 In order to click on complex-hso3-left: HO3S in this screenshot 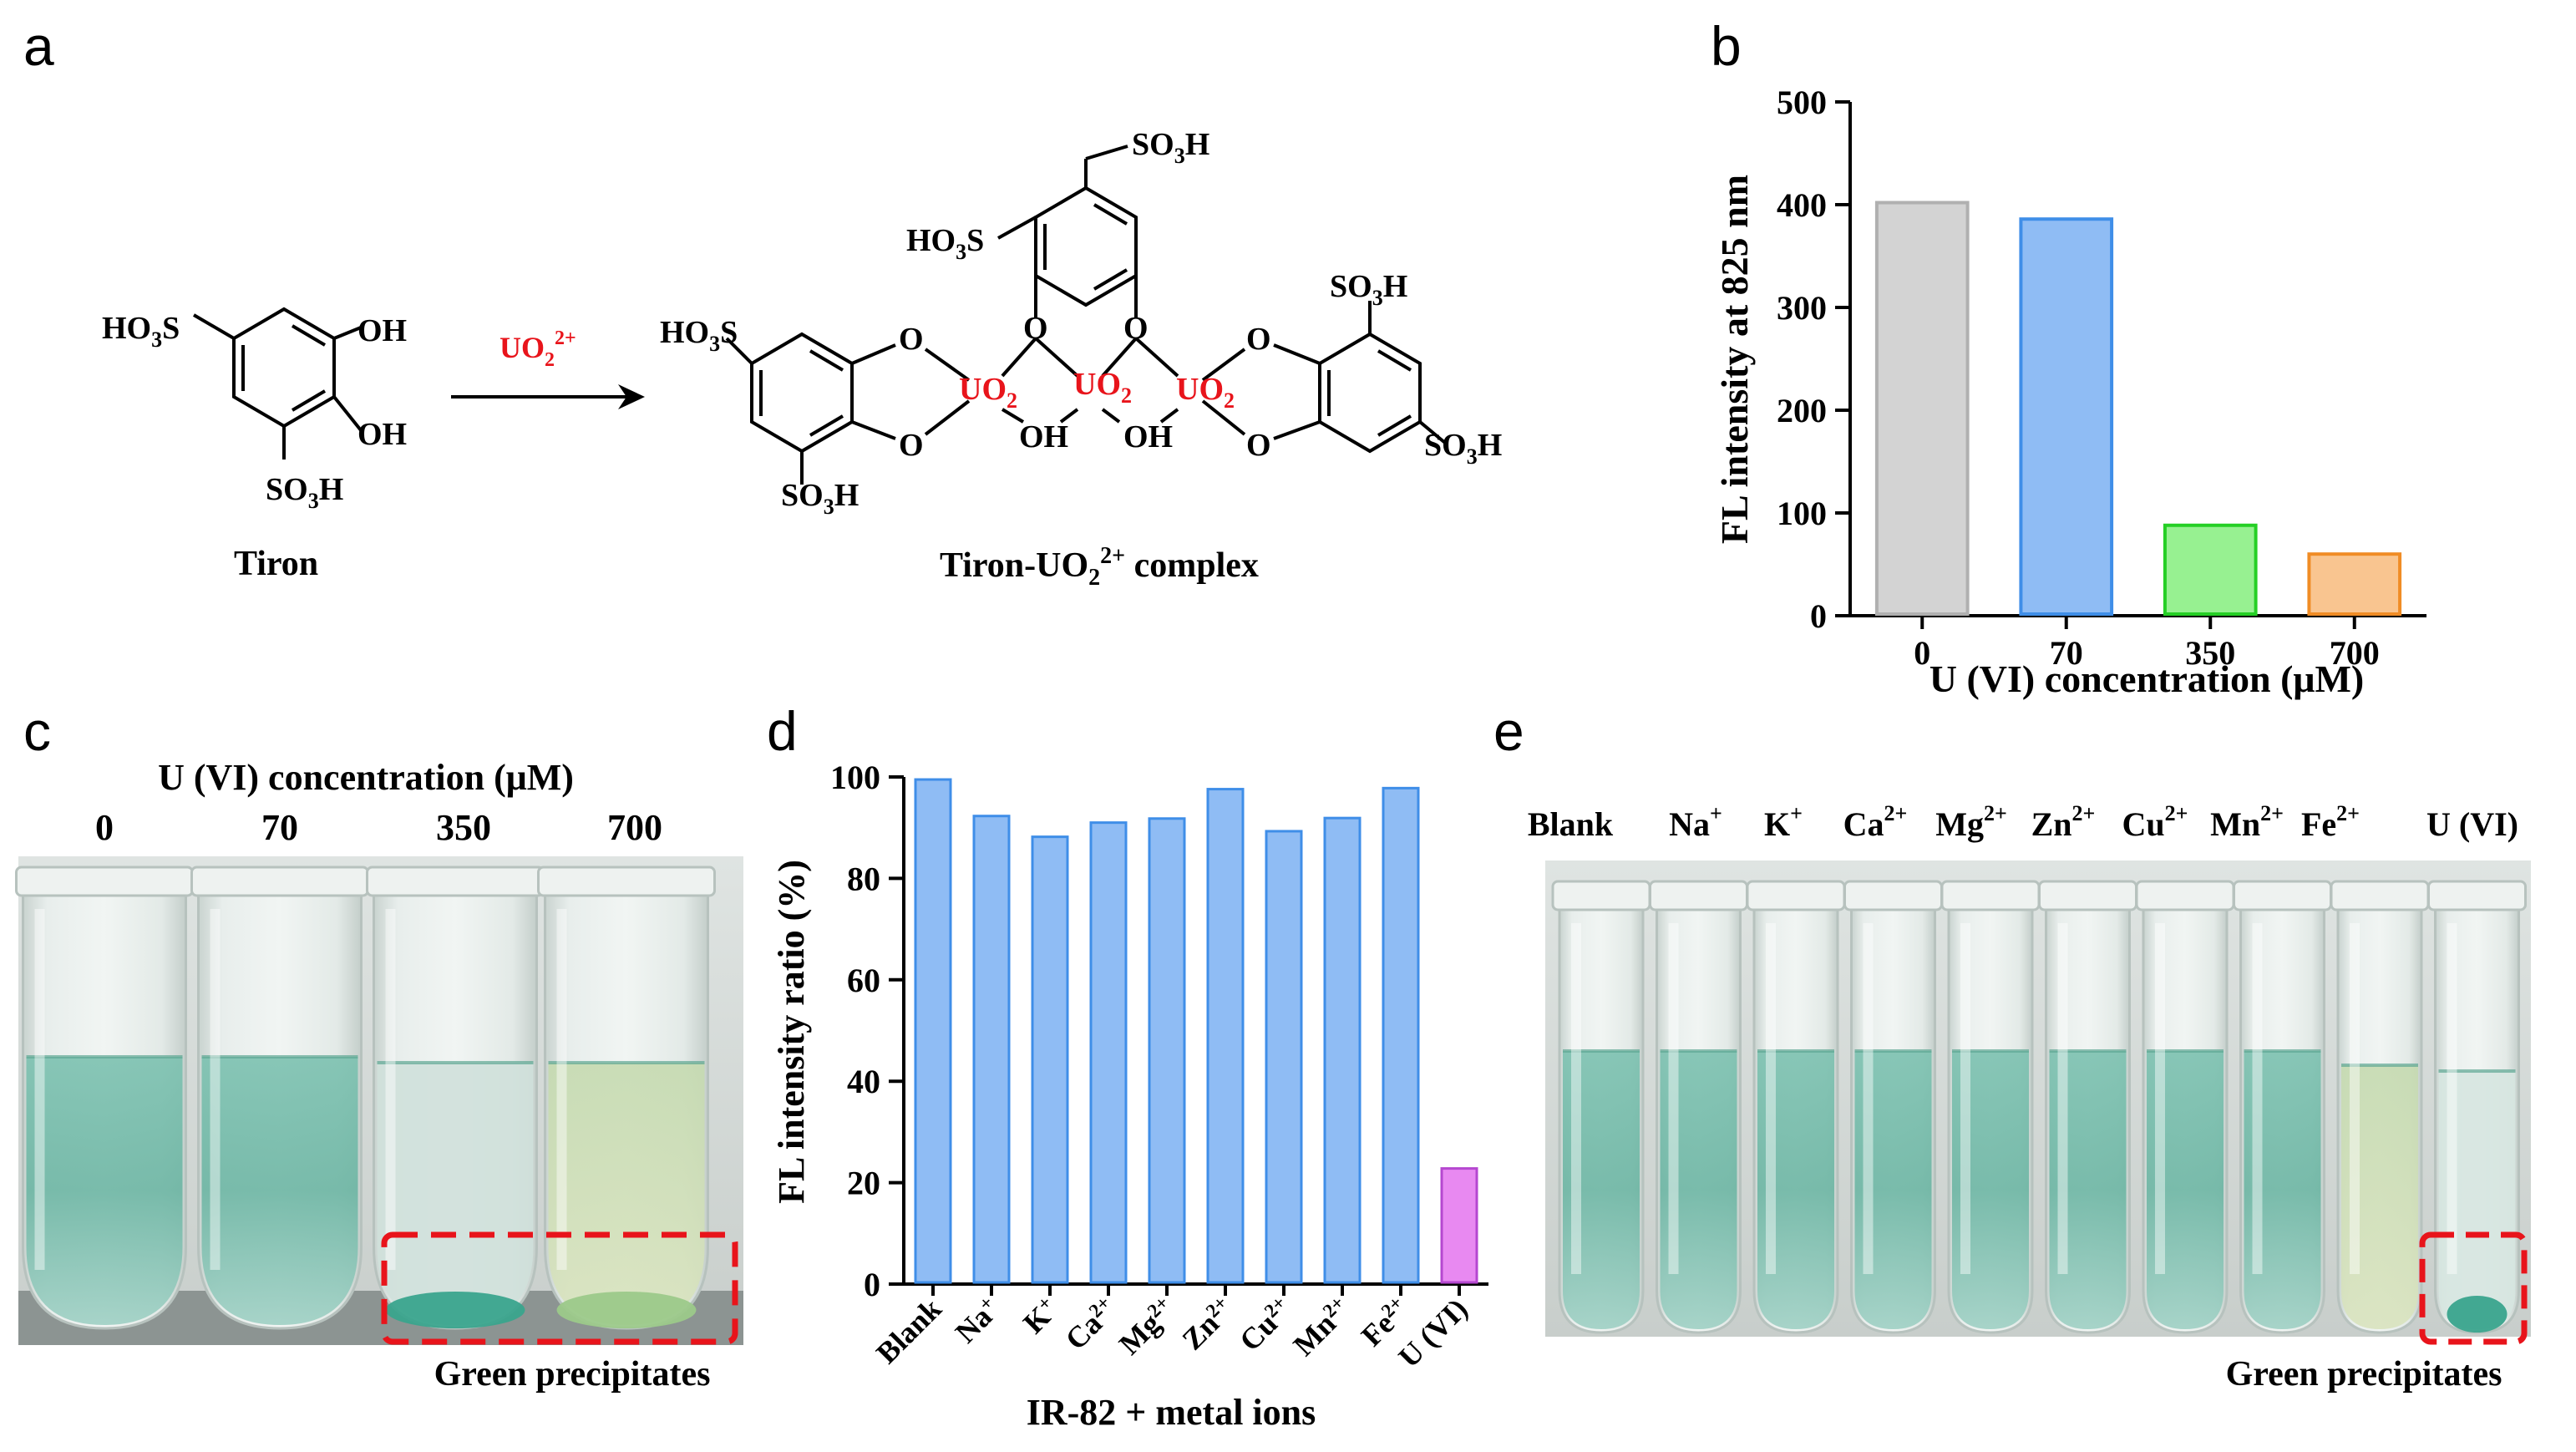, I will do `click(699, 336)`.